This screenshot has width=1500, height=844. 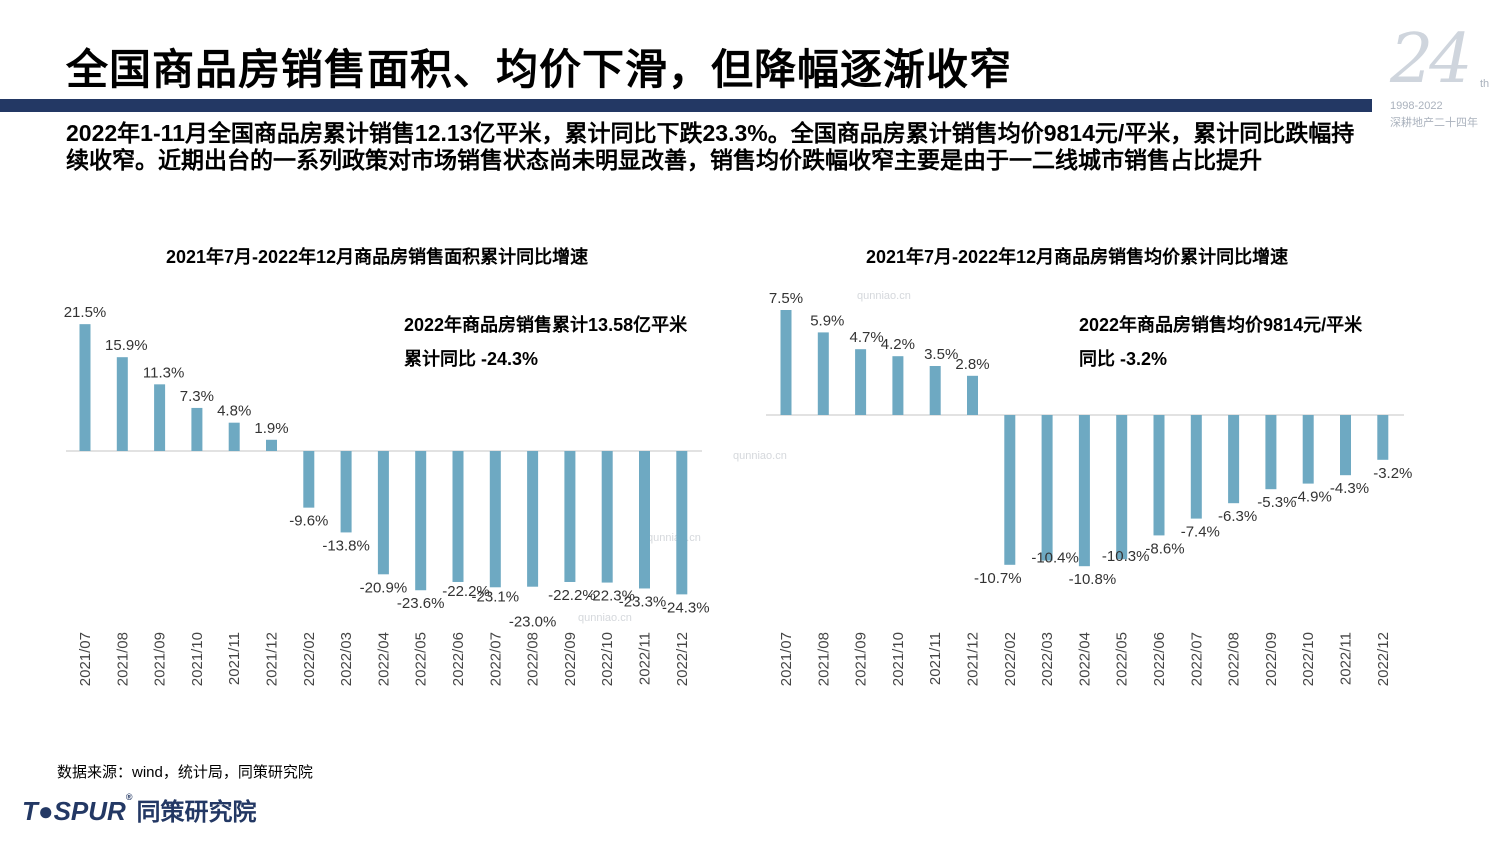 What do you see at coordinates (1221, 325) in the screenshot?
I see `right-annotation-price: 2022年商品房销售均价9814元/平米` at bounding box center [1221, 325].